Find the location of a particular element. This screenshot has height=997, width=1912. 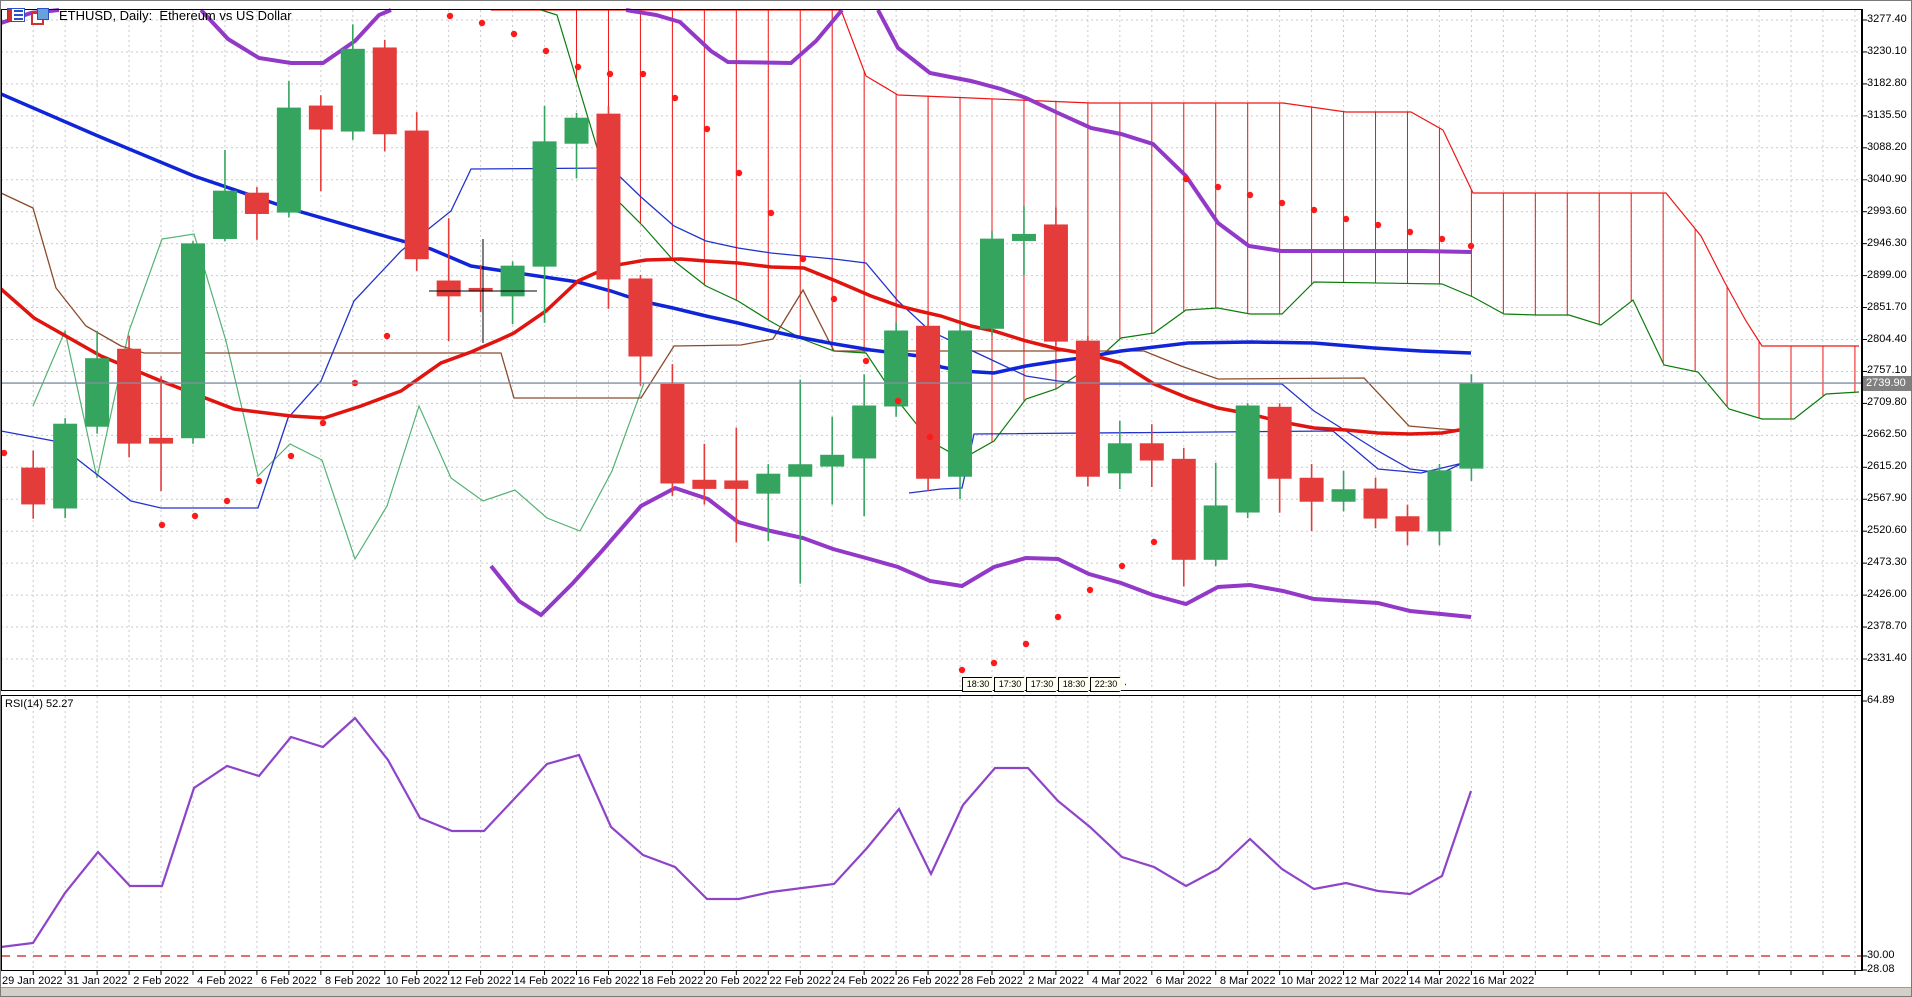

date-axis-label: 16 Feb 2022 is located at coordinates (608, 981).